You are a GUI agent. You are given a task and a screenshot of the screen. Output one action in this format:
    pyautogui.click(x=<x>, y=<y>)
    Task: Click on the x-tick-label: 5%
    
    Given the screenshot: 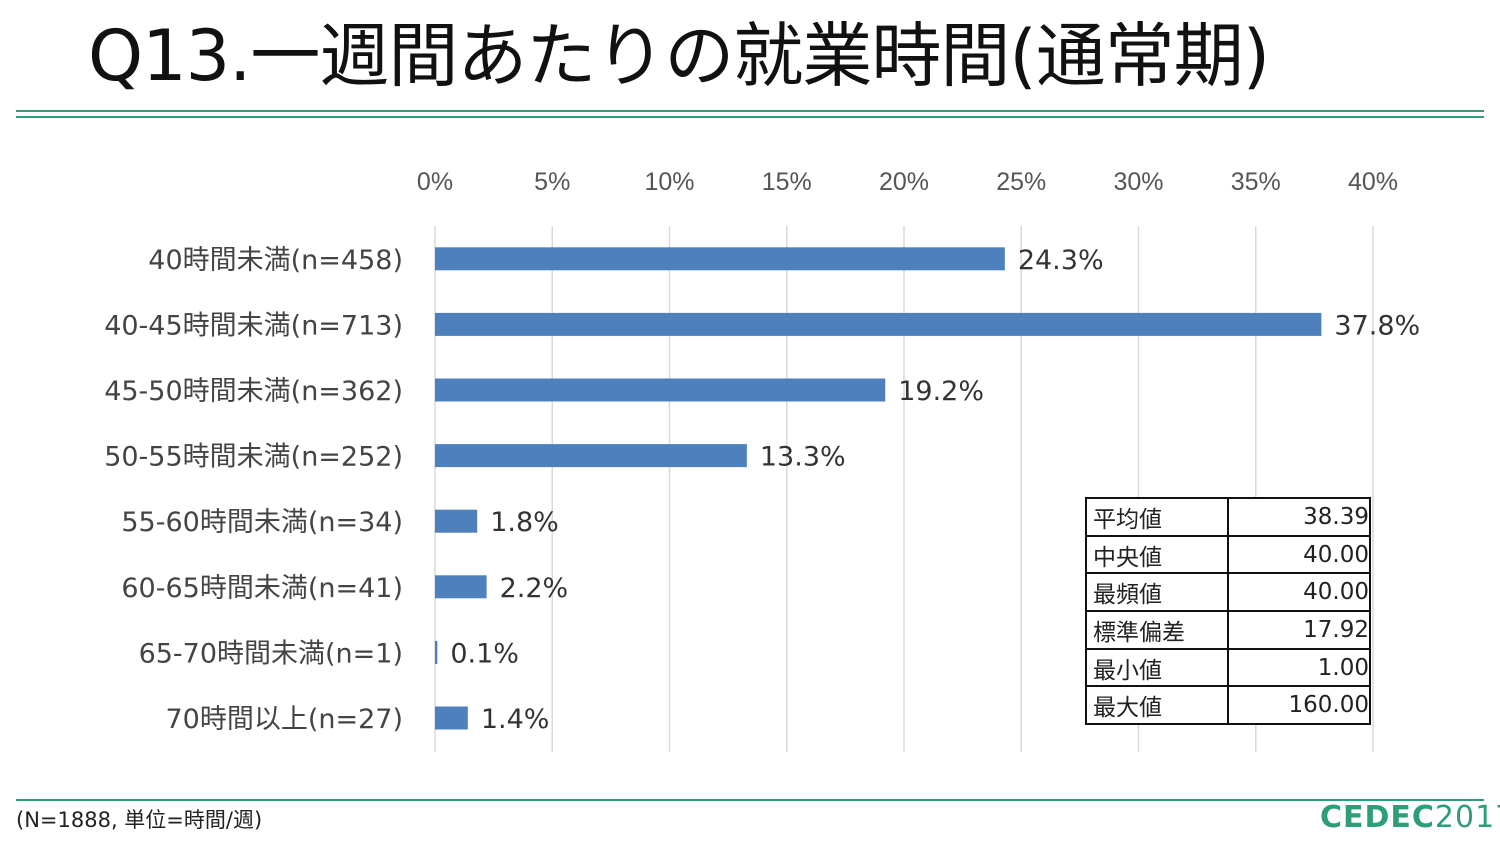 What is the action you would take?
    pyautogui.click(x=552, y=182)
    